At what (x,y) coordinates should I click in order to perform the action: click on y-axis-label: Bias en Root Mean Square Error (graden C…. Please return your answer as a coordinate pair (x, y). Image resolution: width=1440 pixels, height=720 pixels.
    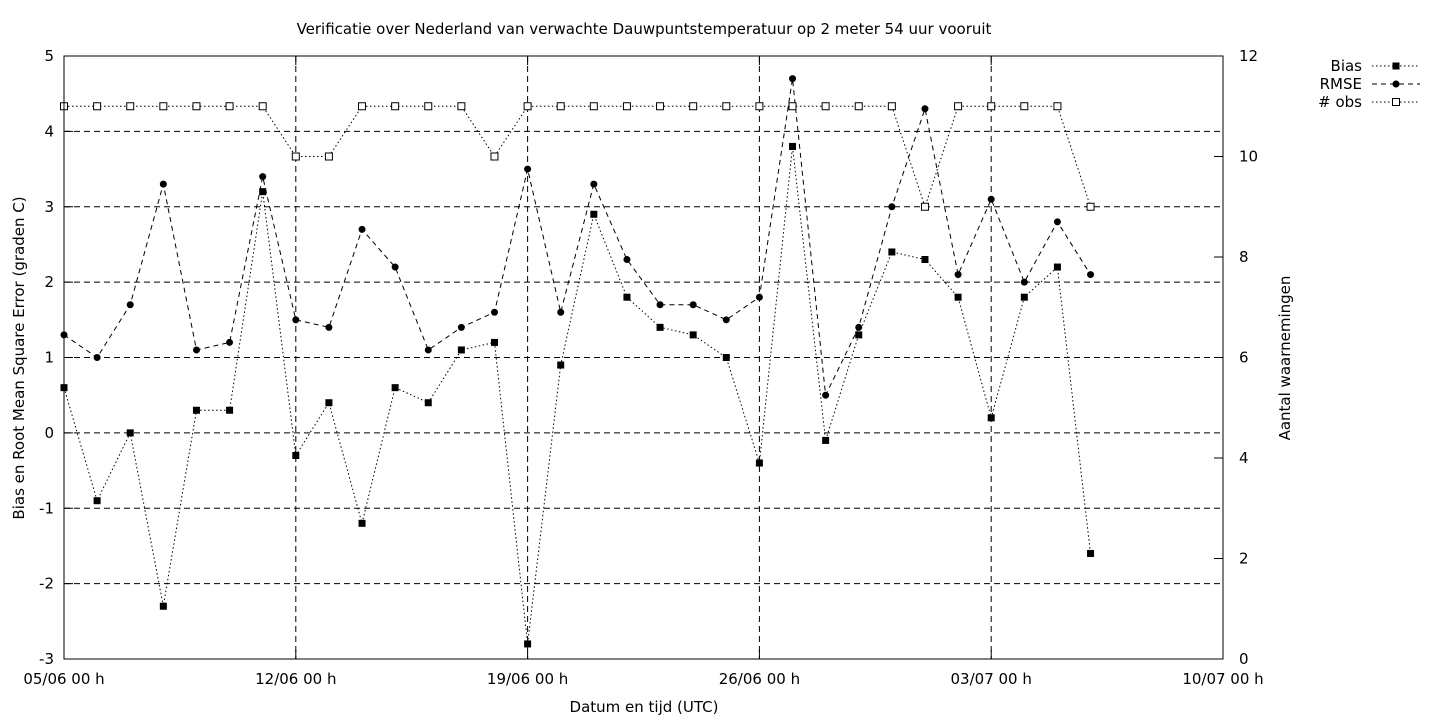
    Looking at the image, I should click on (19, 357).